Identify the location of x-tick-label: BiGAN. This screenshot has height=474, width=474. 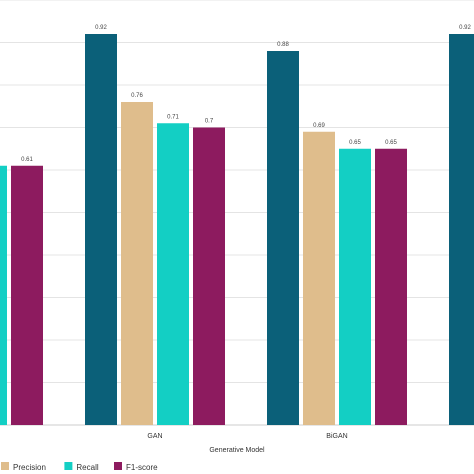
(336, 436).